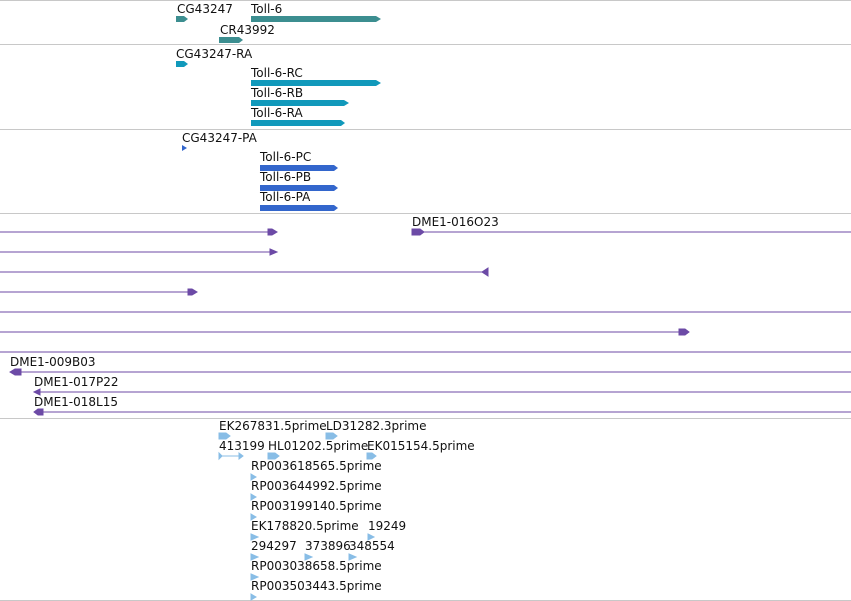 This screenshot has height=601, width=851. Describe the element at coordinates (273, 426) in the screenshot. I see `est-label: EK267831.5prime` at that location.